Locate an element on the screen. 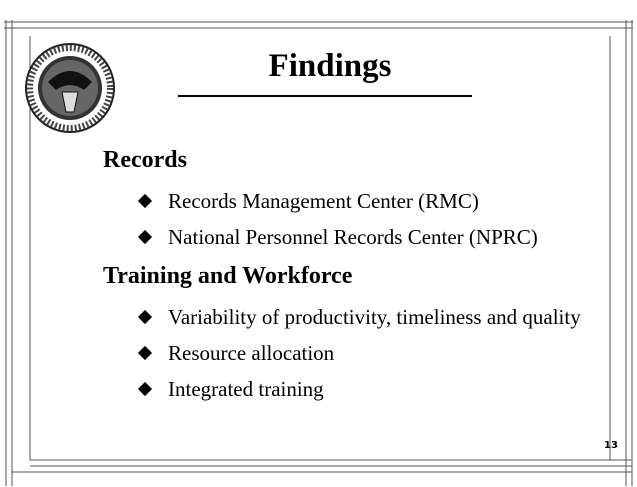 The height and width of the screenshot is (487, 637). bullet-item: Resource allocation is located at coordinates (251, 353).